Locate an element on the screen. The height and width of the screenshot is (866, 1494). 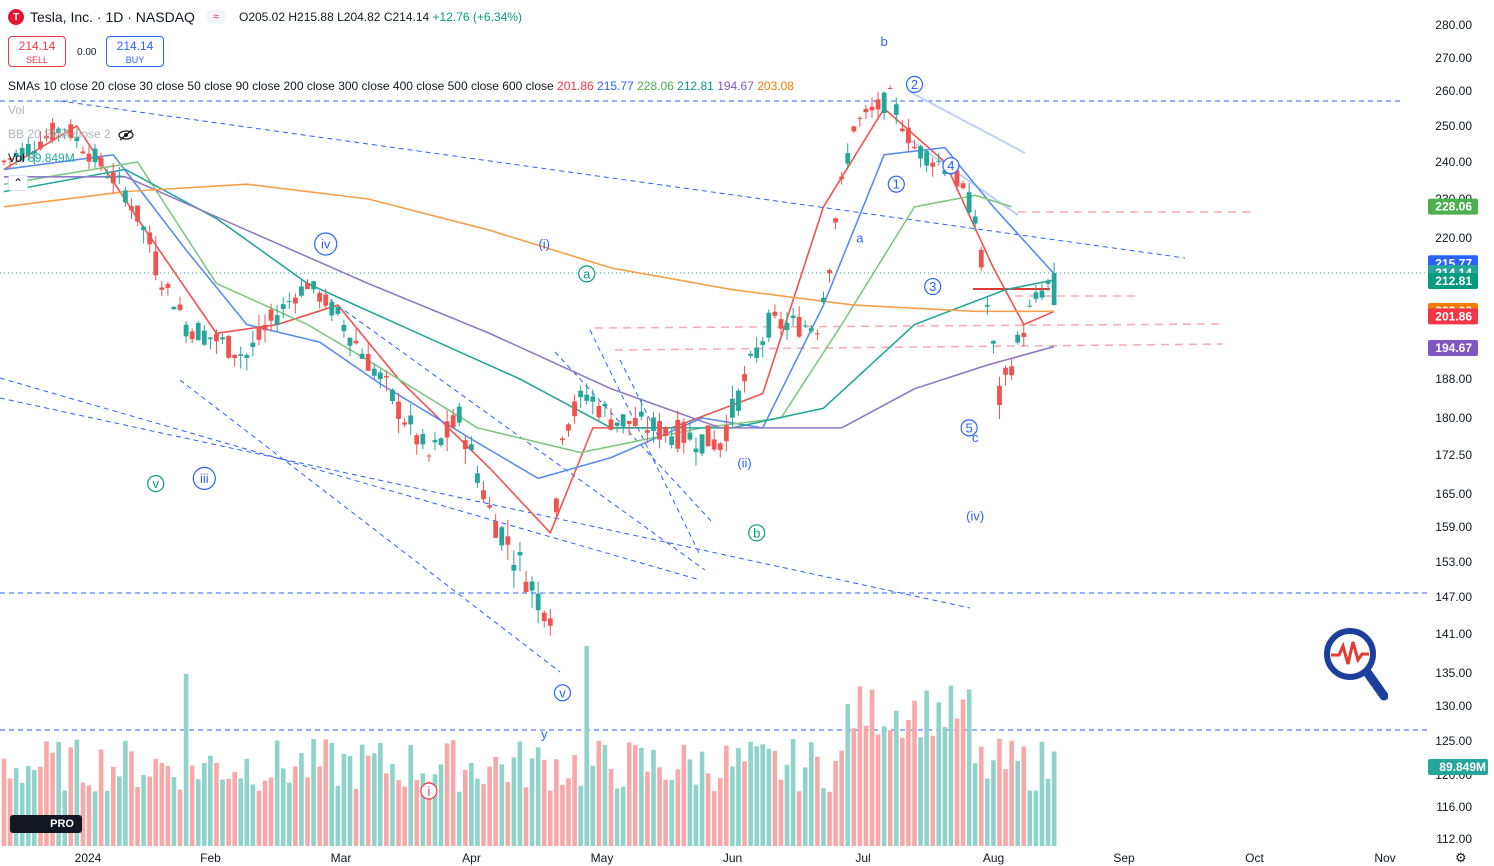
symbol-title: Tesla, Inc. · 1D · NASDAQ is located at coordinates (112, 17).